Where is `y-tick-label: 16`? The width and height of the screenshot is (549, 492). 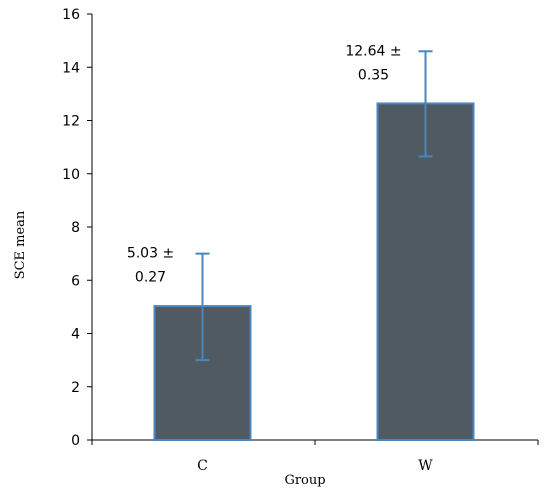
y-tick-label: 16 is located at coordinates (71, 15).